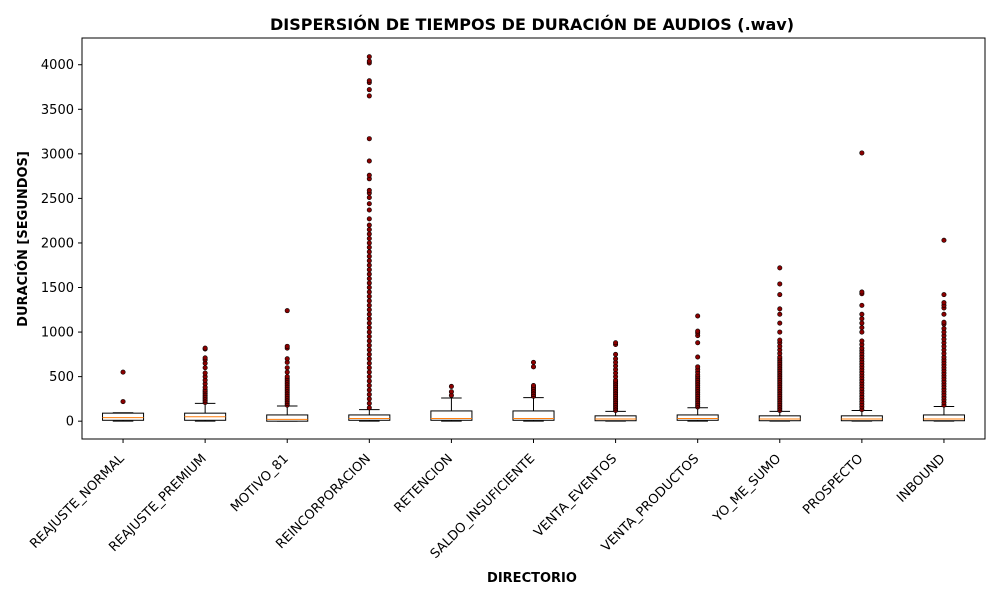 This screenshot has height=600, width=1000. What do you see at coordinates (57, 65) in the screenshot?
I see `y-tick-label: 4000` at bounding box center [57, 65].